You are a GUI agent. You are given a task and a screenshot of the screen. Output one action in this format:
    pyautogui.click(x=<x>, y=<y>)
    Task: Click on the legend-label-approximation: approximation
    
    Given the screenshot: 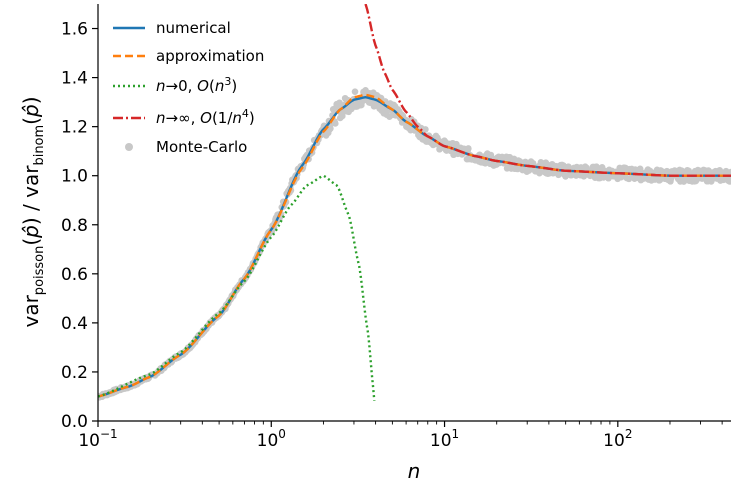 What is the action you would take?
    pyautogui.click(x=210, y=56)
    